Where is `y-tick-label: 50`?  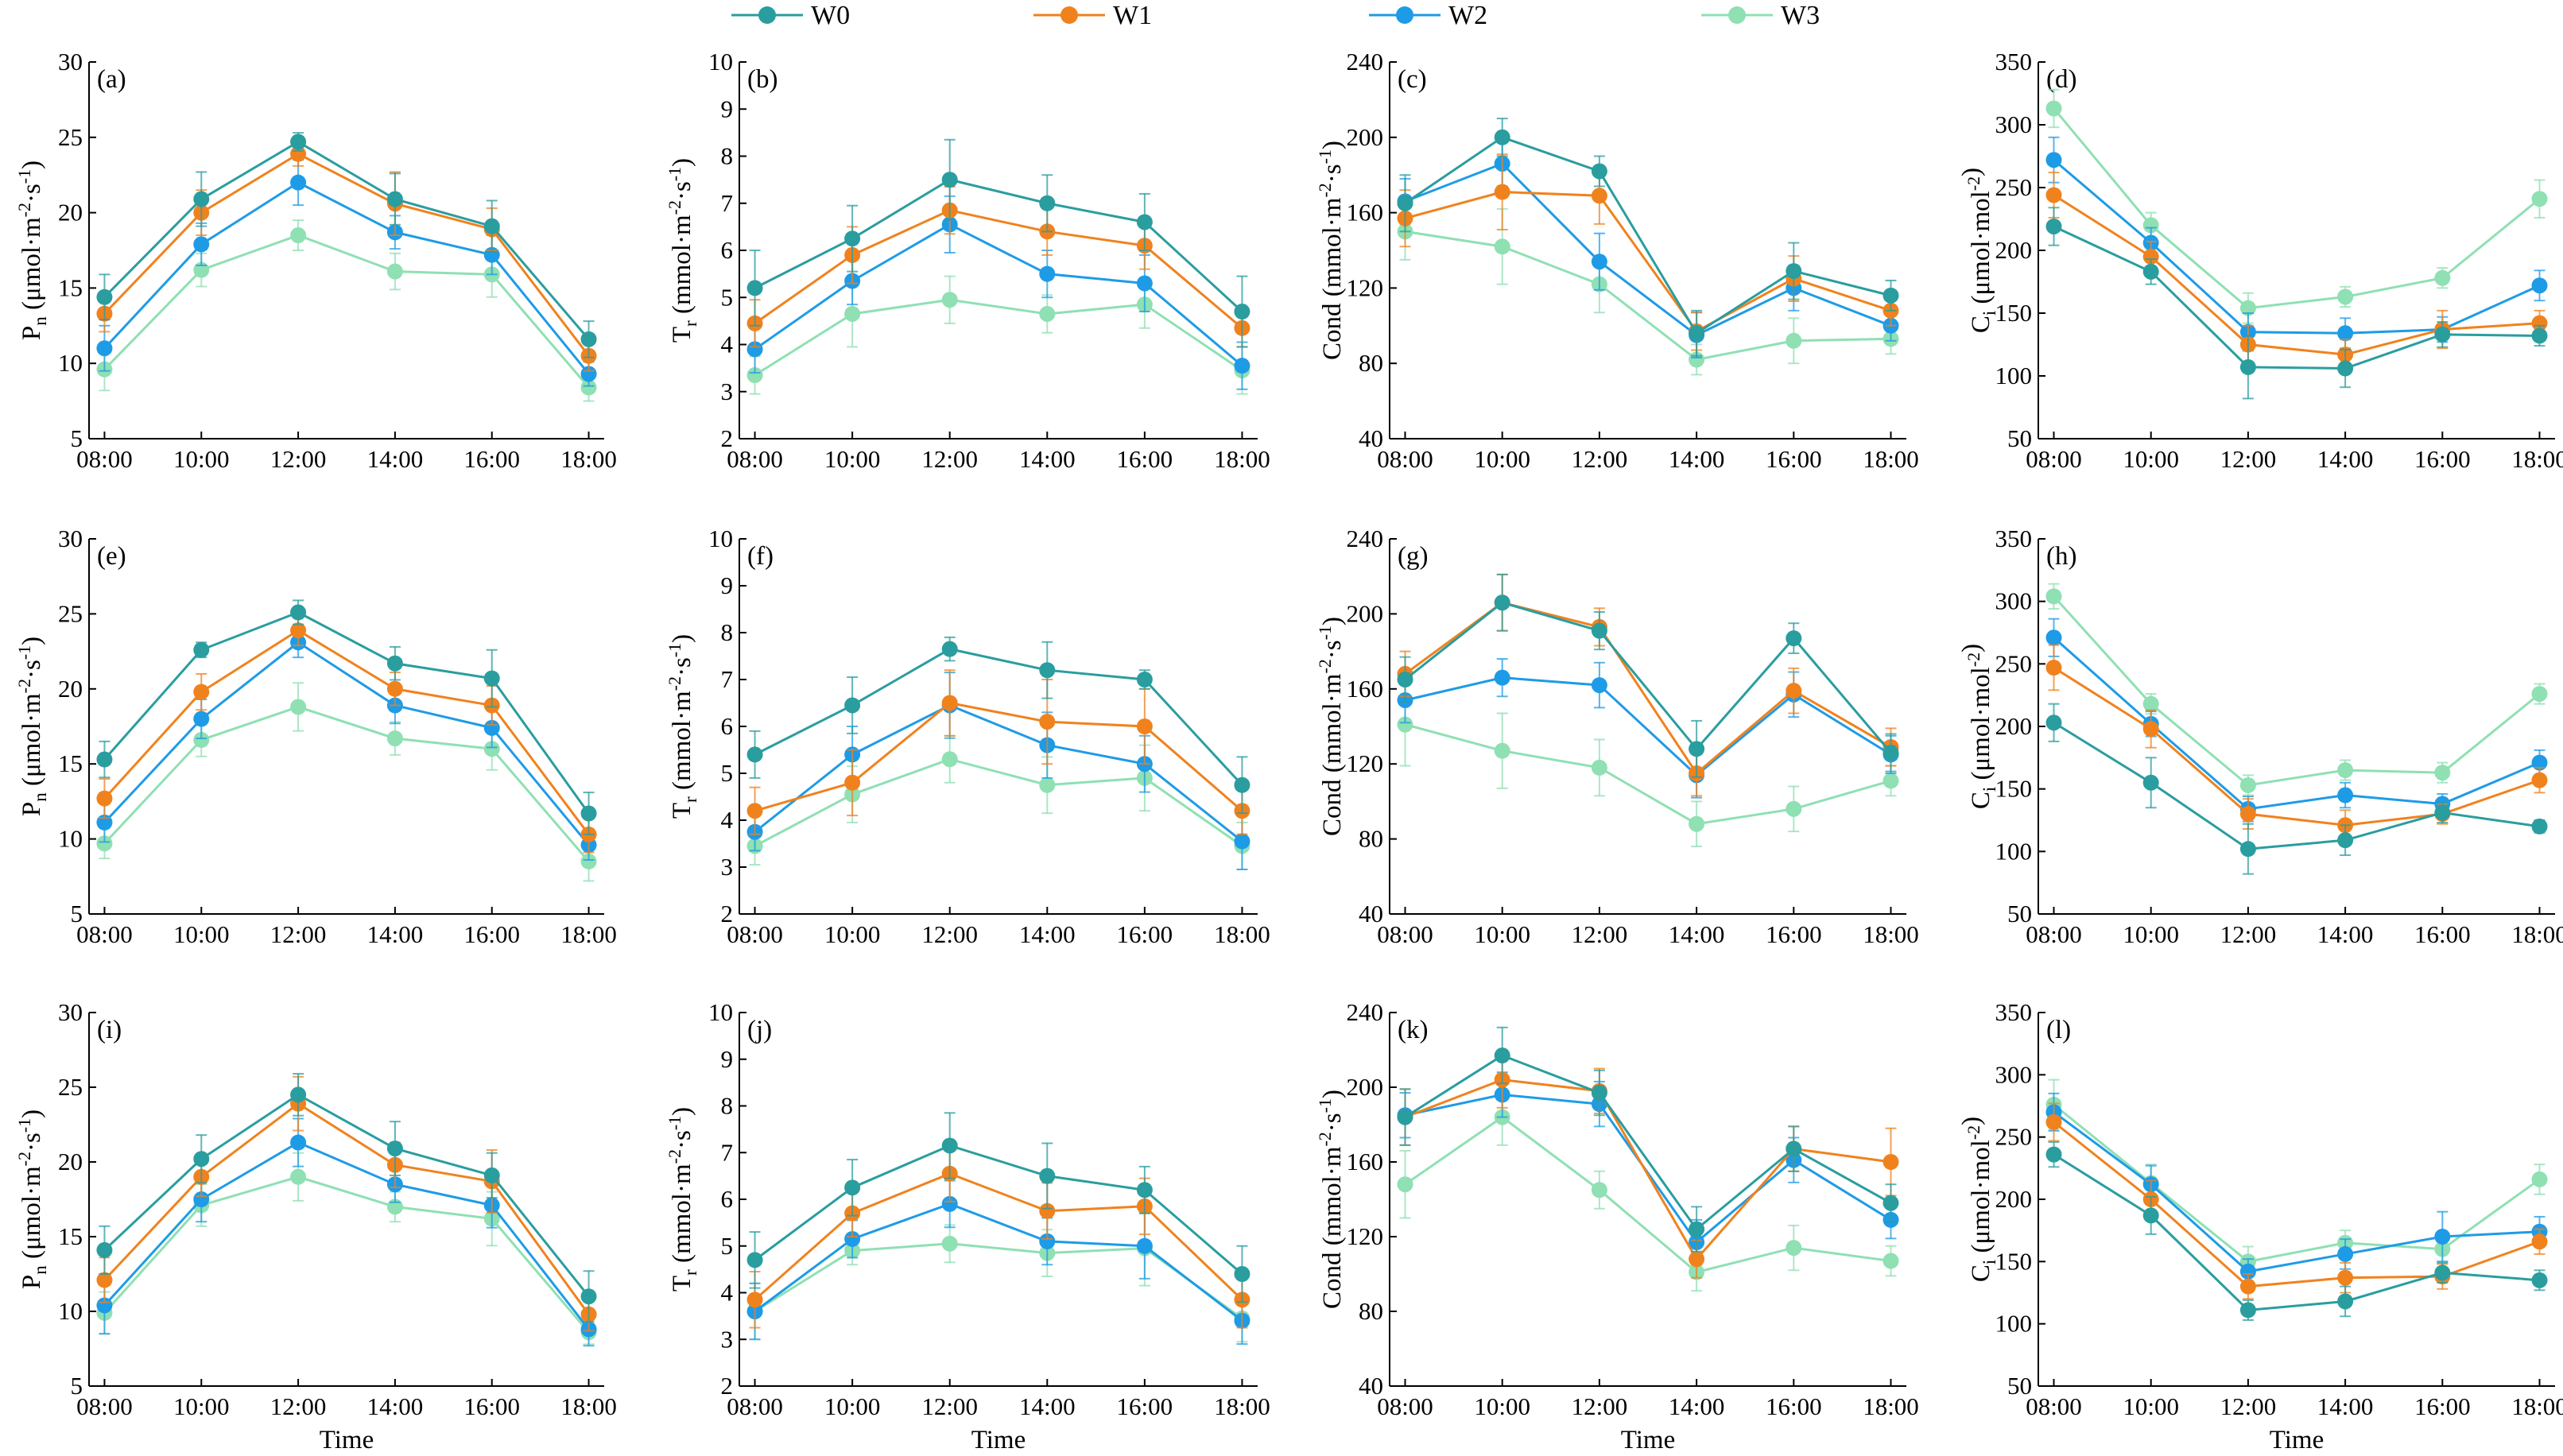
y-tick-label: 50 is located at coordinates (2019, 913).